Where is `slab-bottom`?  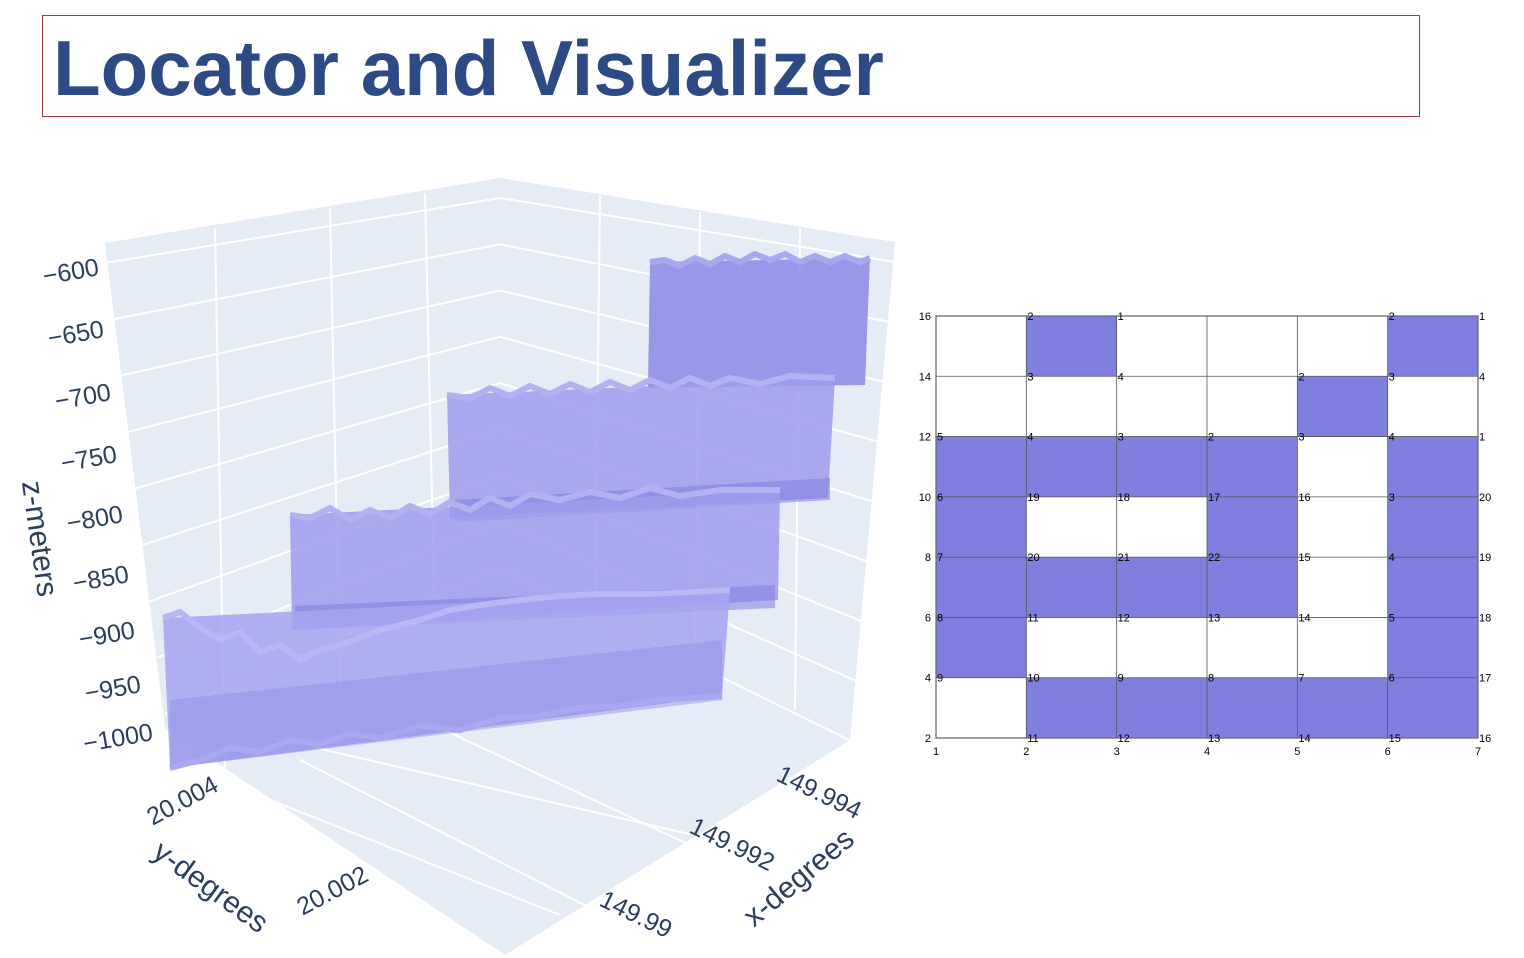 slab-bottom is located at coordinates (446, 679).